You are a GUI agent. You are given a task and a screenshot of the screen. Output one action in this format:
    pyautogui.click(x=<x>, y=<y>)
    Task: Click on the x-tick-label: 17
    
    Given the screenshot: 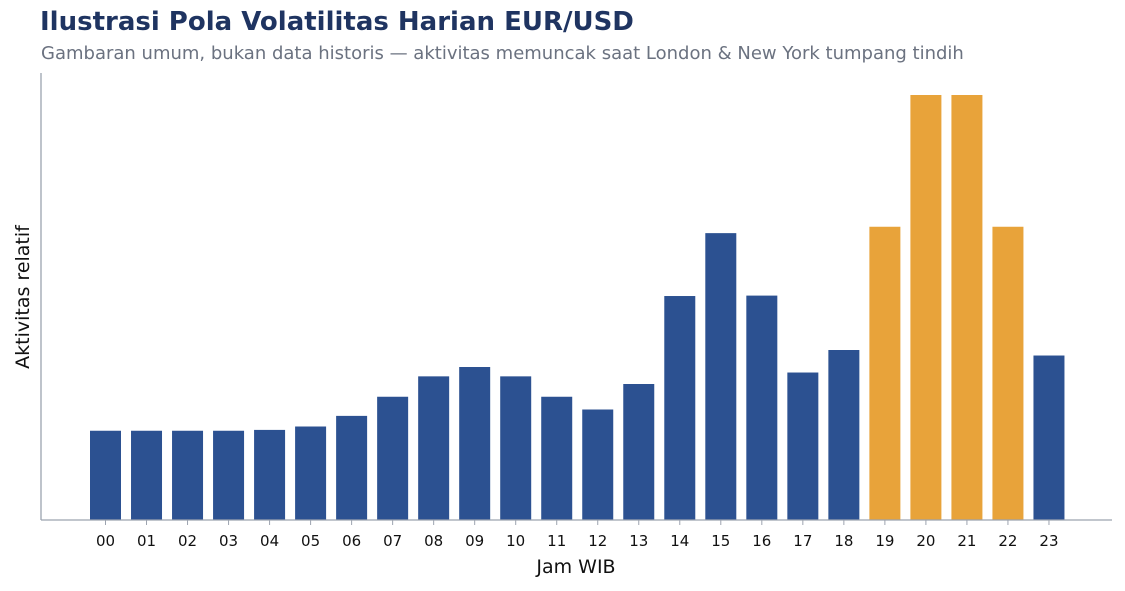 What is the action you would take?
    pyautogui.click(x=802, y=541)
    